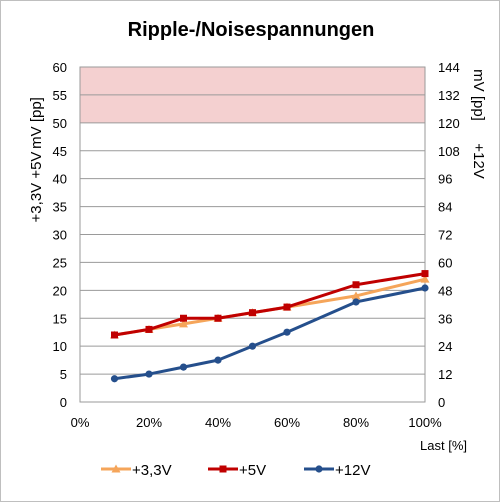  What do you see at coordinates (60, 346) in the screenshot?
I see `y-left-tick-label: 10` at bounding box center [60, 346].